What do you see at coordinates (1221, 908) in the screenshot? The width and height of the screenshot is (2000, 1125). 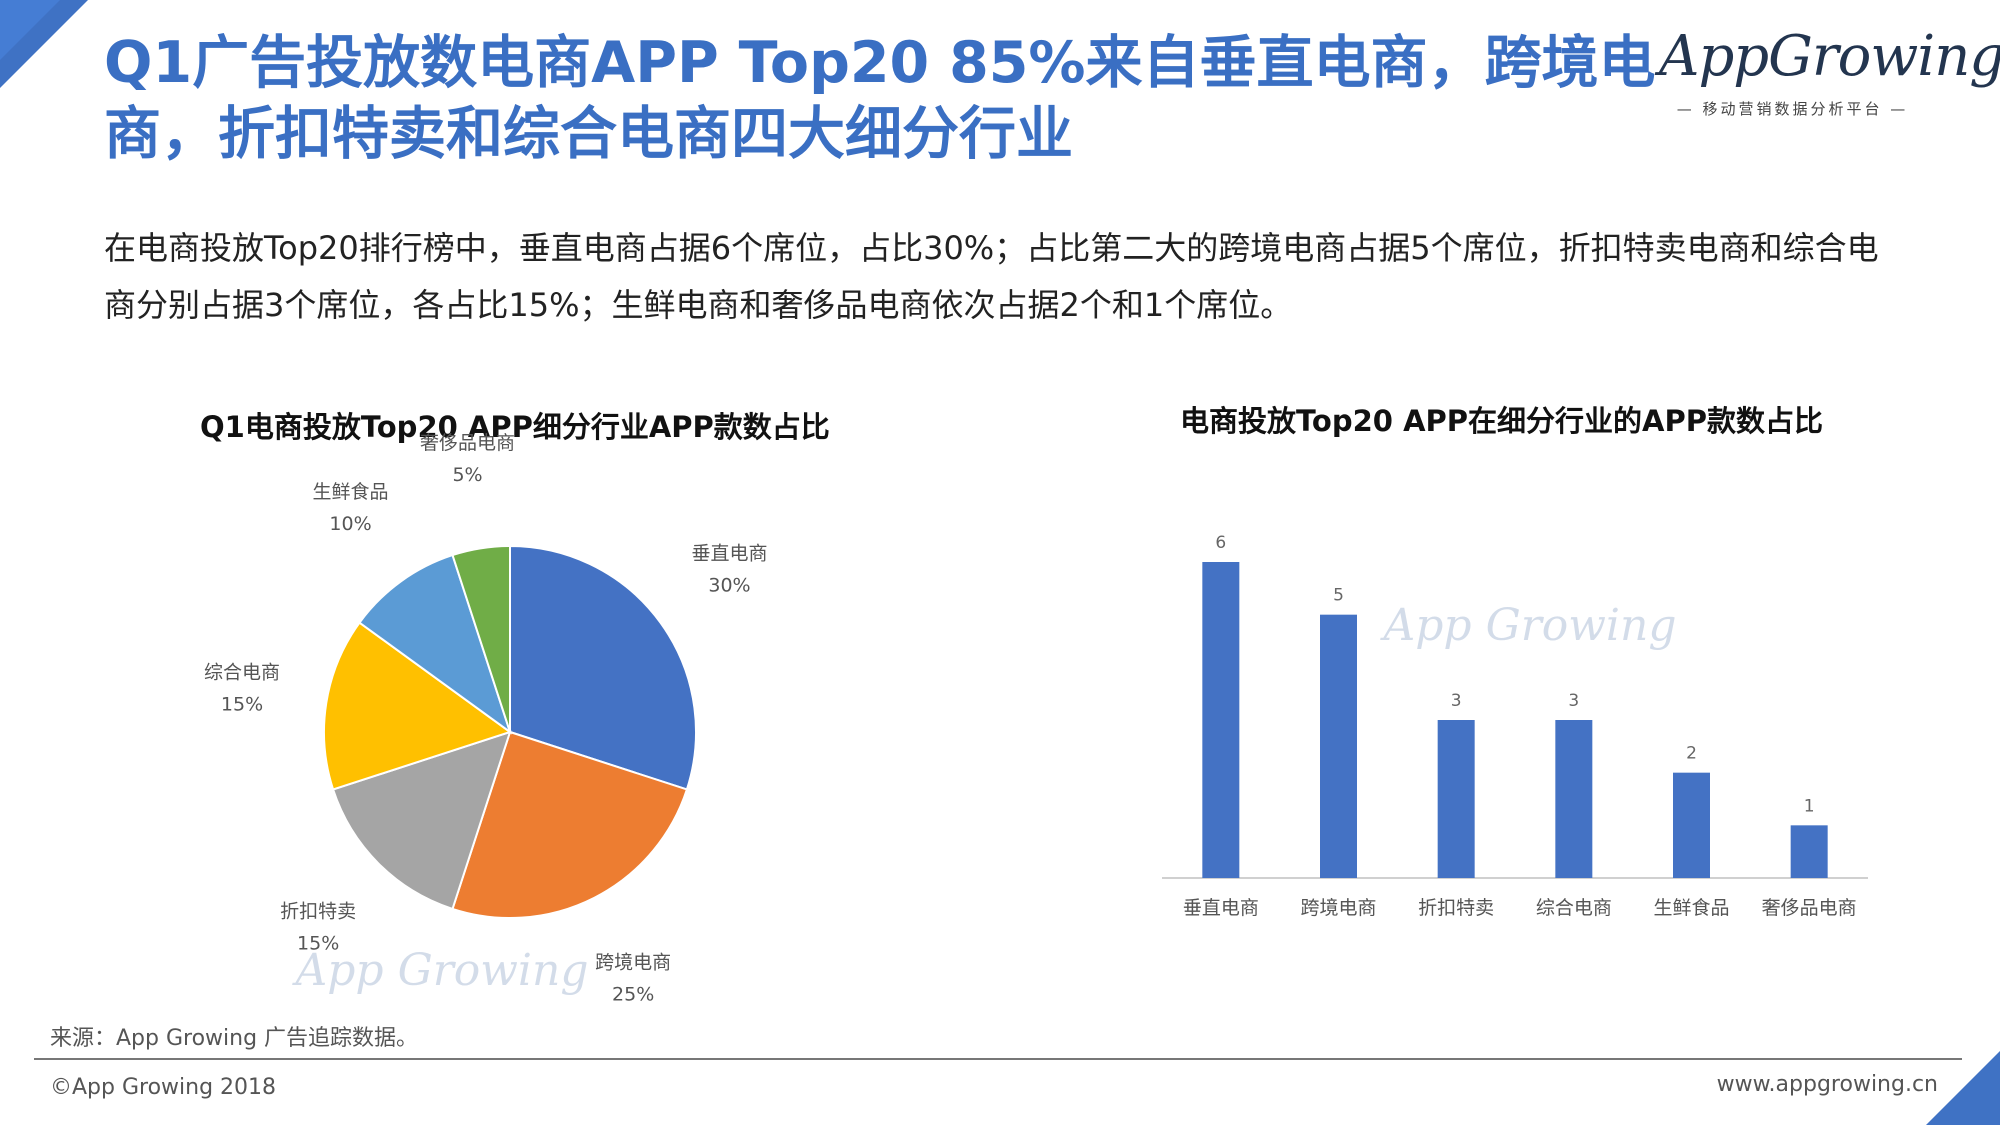 I see `bar-category-label: 垂直电商` at bounding box center [1221, 908].